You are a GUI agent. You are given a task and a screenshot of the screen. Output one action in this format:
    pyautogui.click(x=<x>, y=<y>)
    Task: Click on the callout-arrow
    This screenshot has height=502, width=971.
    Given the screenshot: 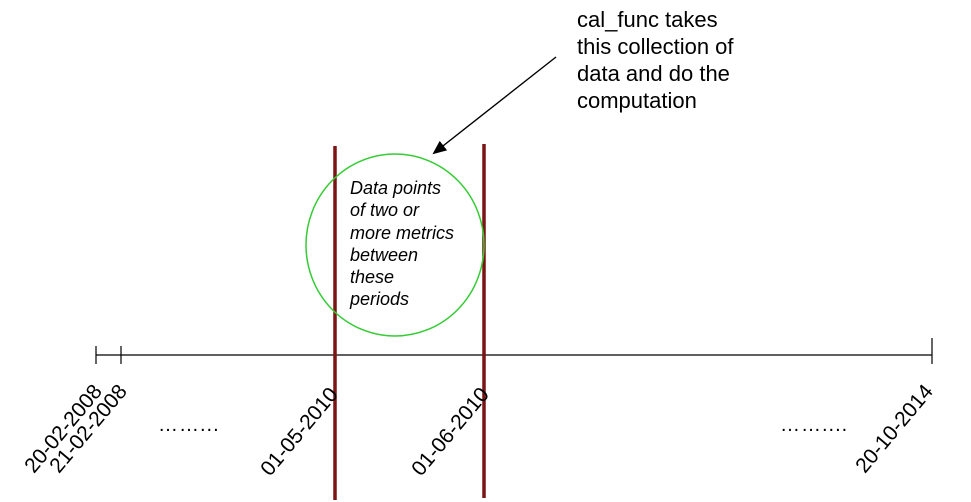 What is the action you would take?
    pyautogui.click(x=494, y=105)
    